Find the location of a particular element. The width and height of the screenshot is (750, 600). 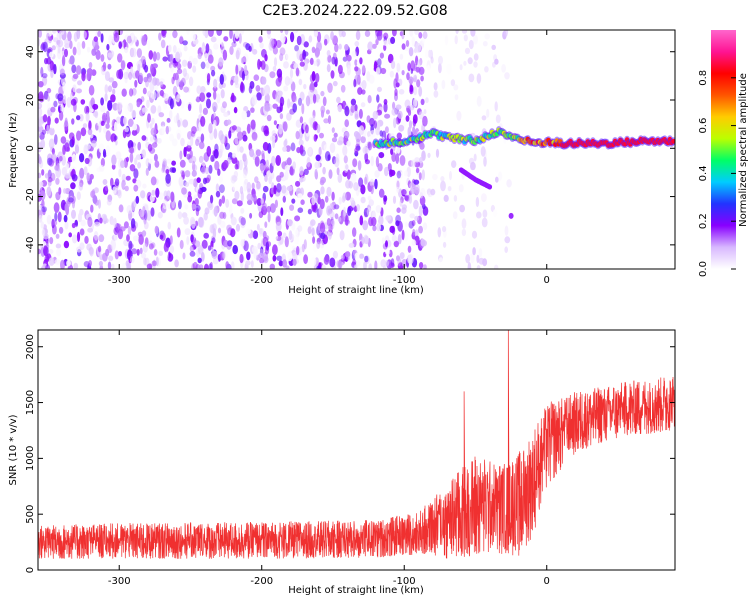

colorbar-gradient is located at coordinates (723, 149).